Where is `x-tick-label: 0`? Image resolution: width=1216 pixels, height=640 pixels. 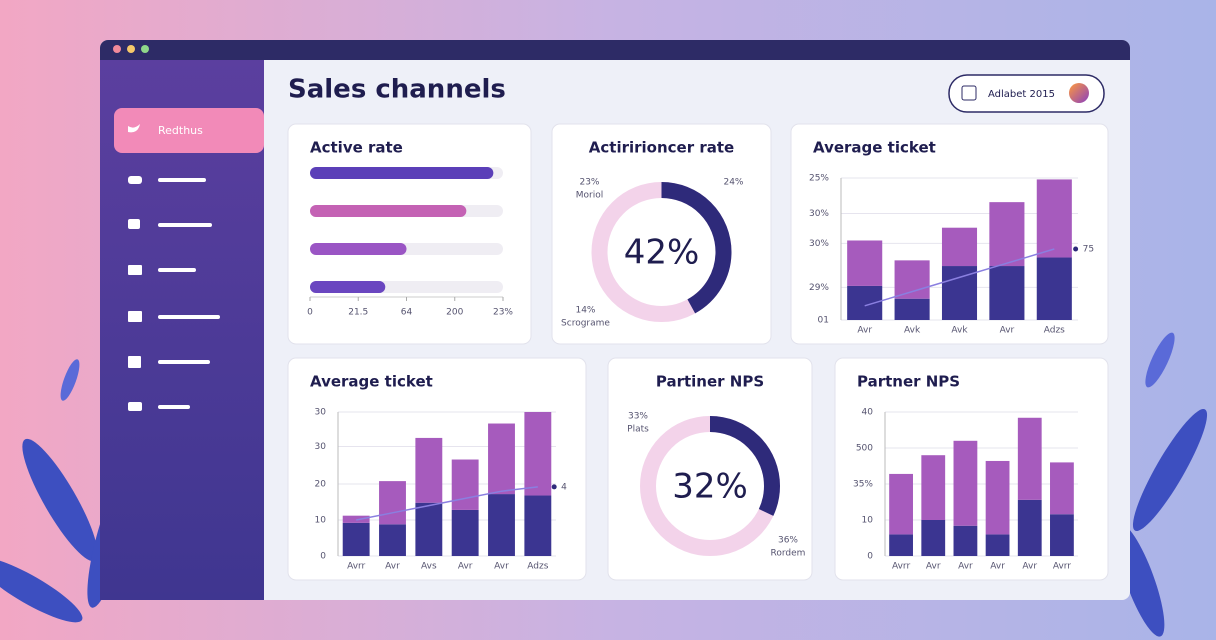 x-tick-label: 0 is located at coordinates (310, 313).